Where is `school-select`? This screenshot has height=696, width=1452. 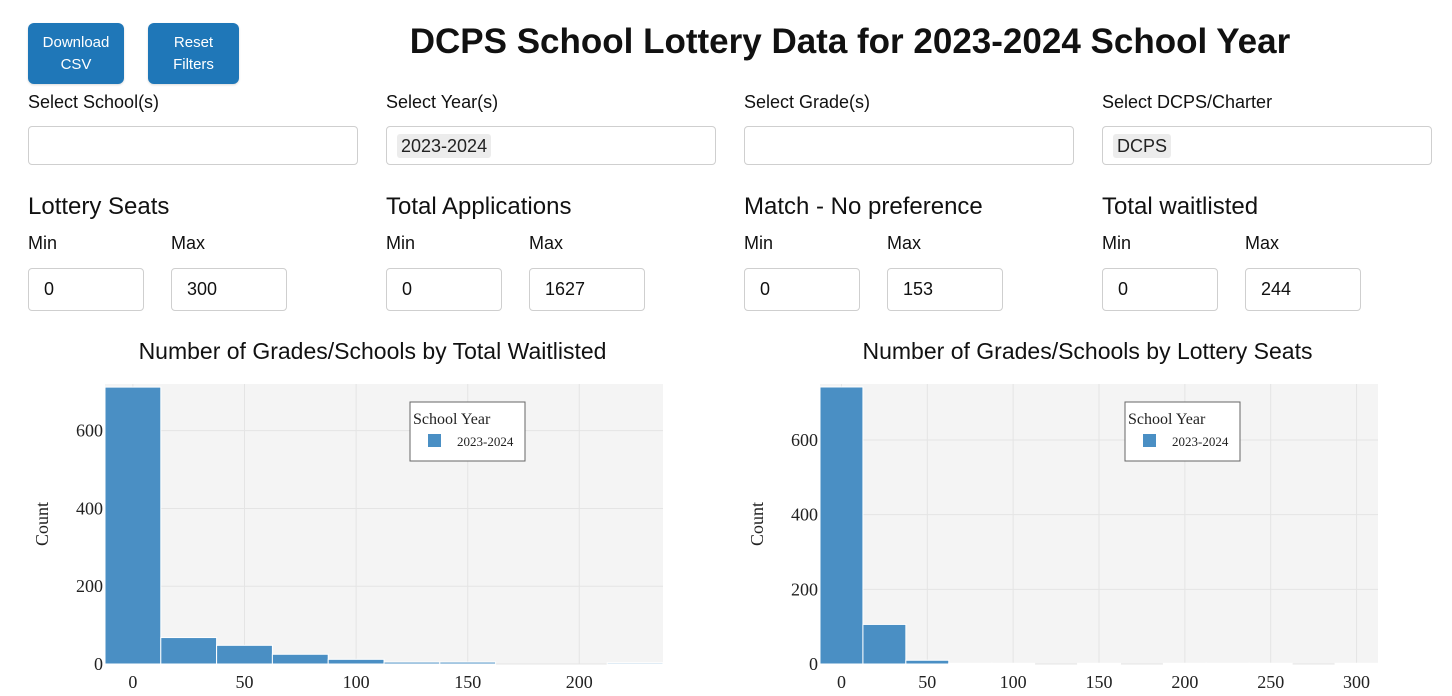 school-select is located at coordinates (193, 145).